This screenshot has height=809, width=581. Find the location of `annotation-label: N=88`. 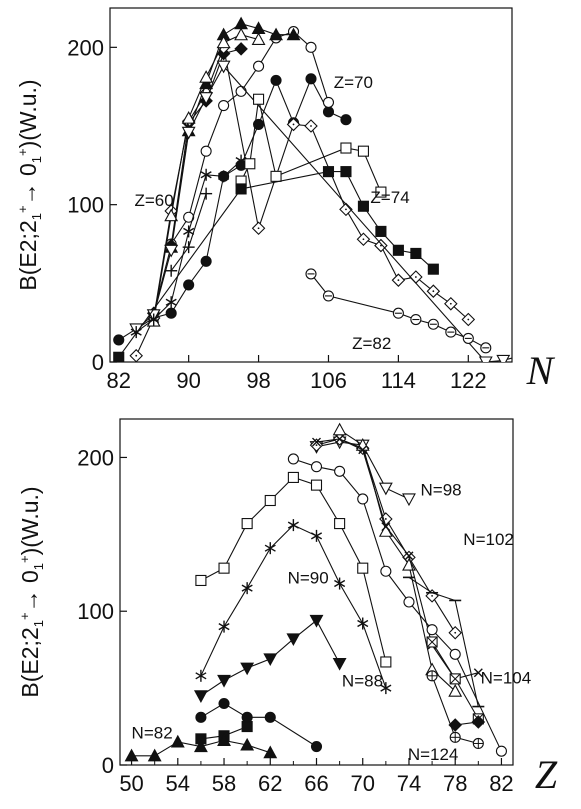

annotation-label: N=88 is located at coordinates (362, 680).